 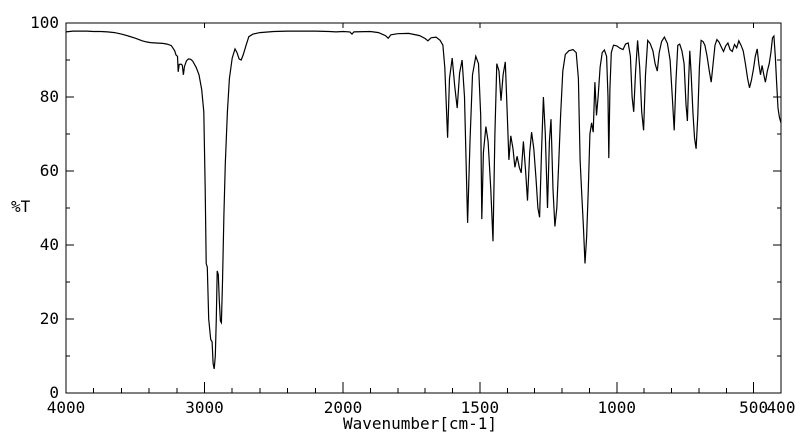 I want to click on y-tick-label: 20, so click(x=49, y=318).